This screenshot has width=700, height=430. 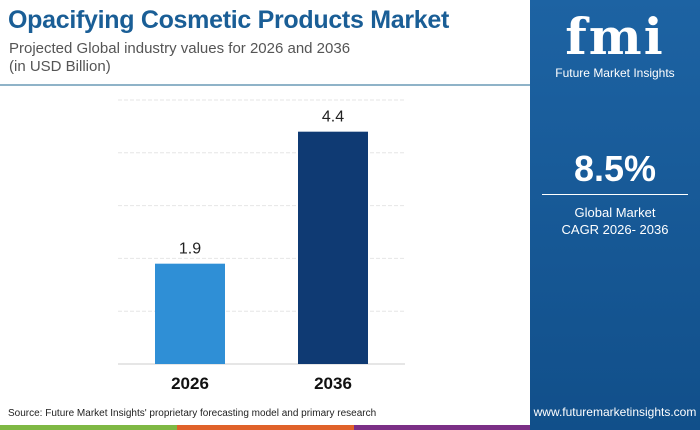 What do you see at coordinates (615, 194) in the screenshot?
I see `cagr-divider` at bounding box center [615, 194].